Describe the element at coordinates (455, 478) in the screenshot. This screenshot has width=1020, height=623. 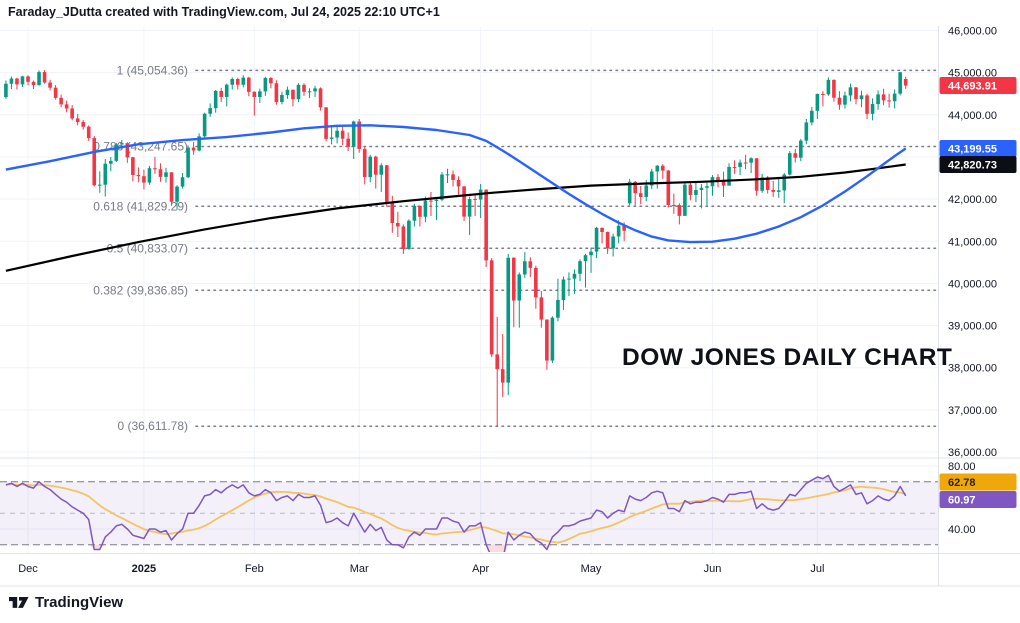
I see `rsi-overbought-fill` at that location.